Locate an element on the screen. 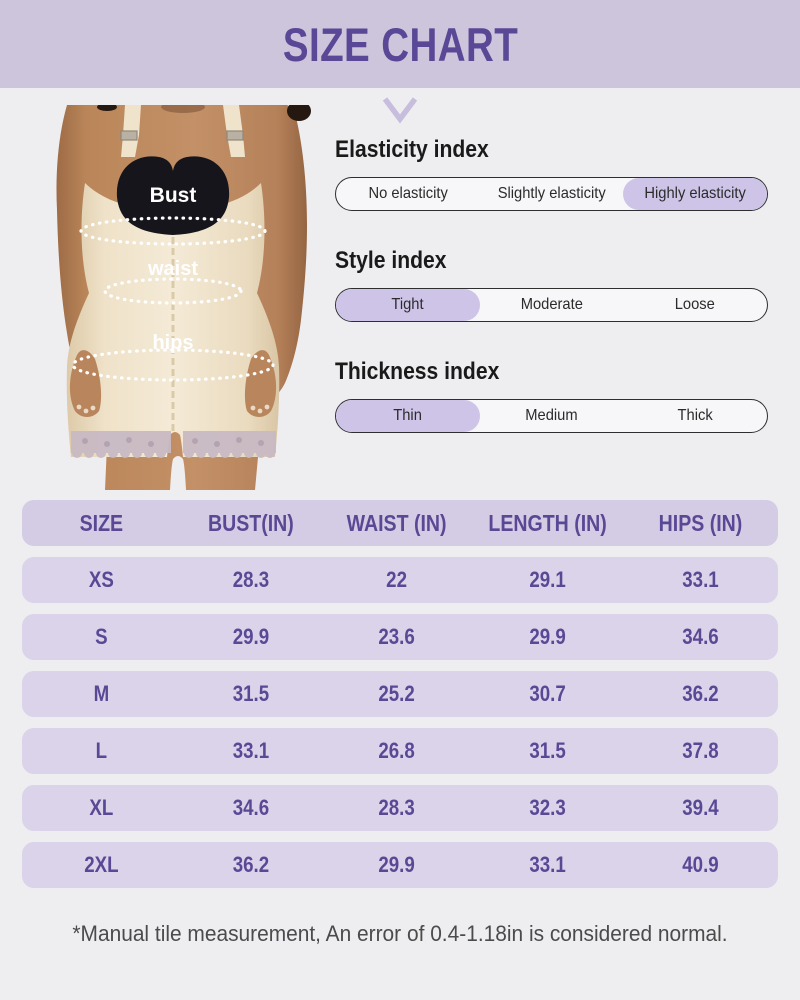  index-option-selected: Highly elasticity is located at coordinates (695, 194).